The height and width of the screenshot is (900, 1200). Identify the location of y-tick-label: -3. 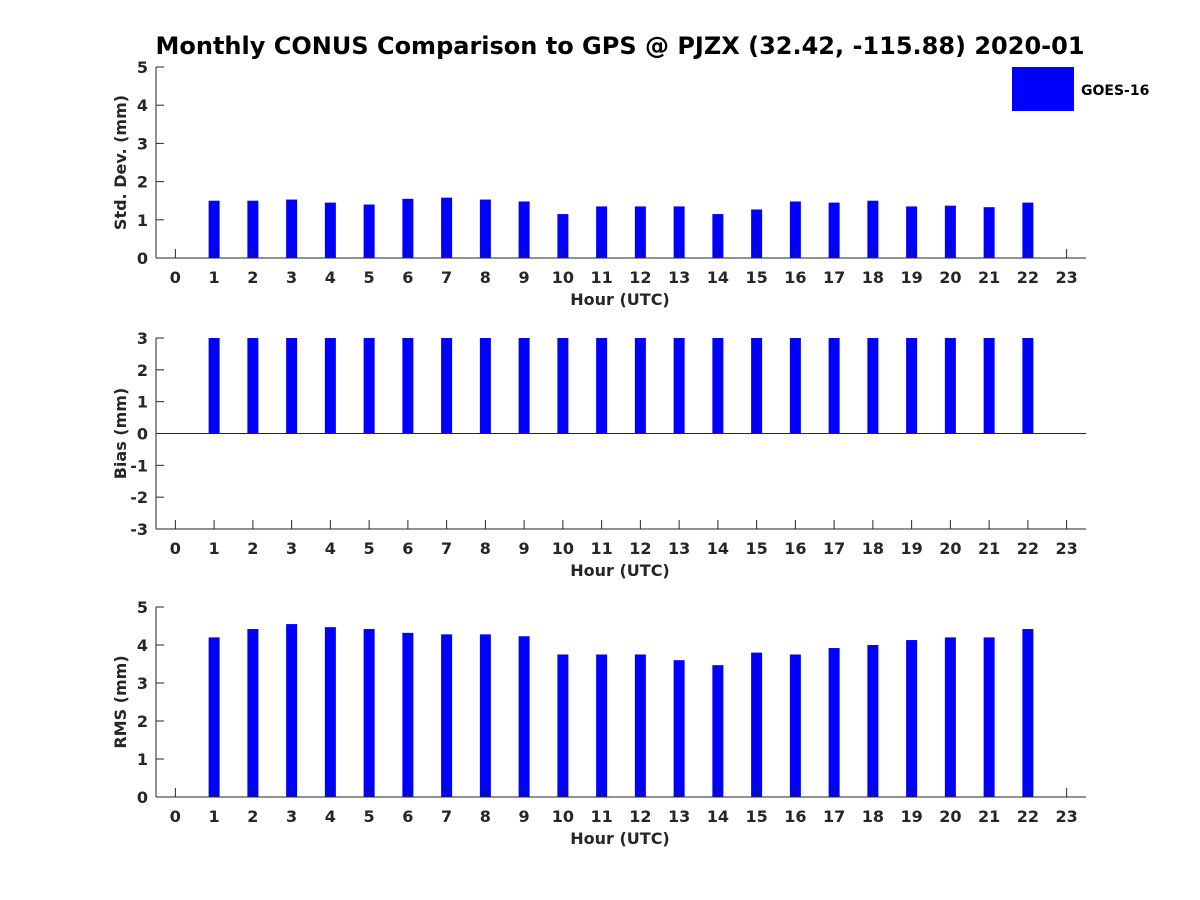
(139, 529).